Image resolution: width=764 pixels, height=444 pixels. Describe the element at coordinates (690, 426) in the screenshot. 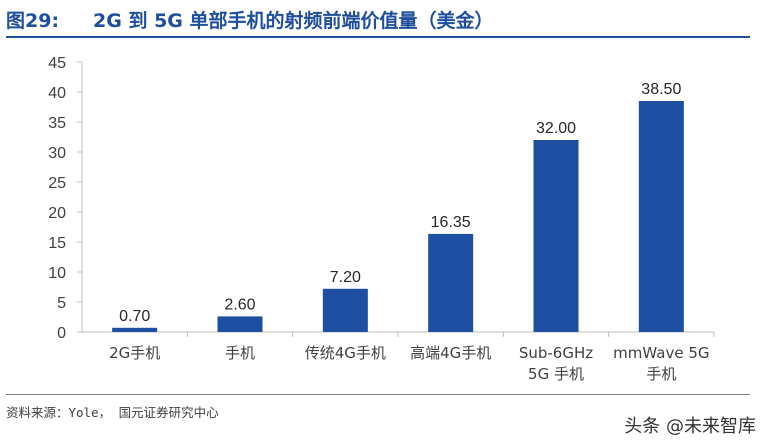

I see `watermark: 头条 @未来智库` at that location.